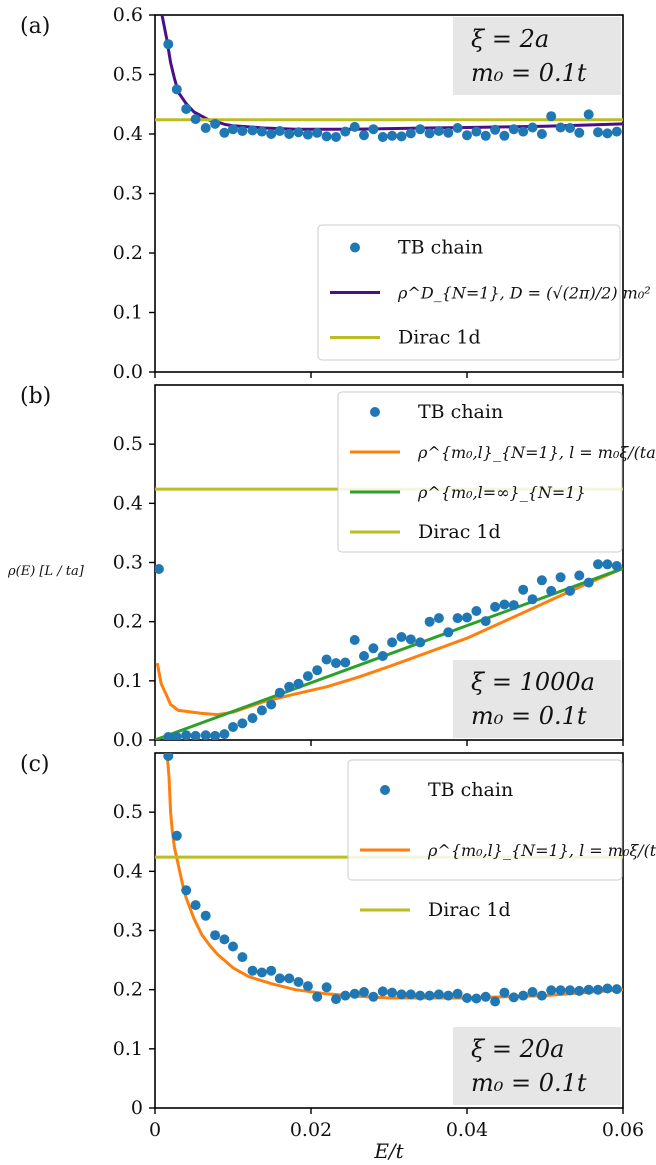 This screenshot has width=656, height=1165. What do you see at coordinates (389, 653) in the screenshot?
I see `series-line` at bounding box center [389, 653].